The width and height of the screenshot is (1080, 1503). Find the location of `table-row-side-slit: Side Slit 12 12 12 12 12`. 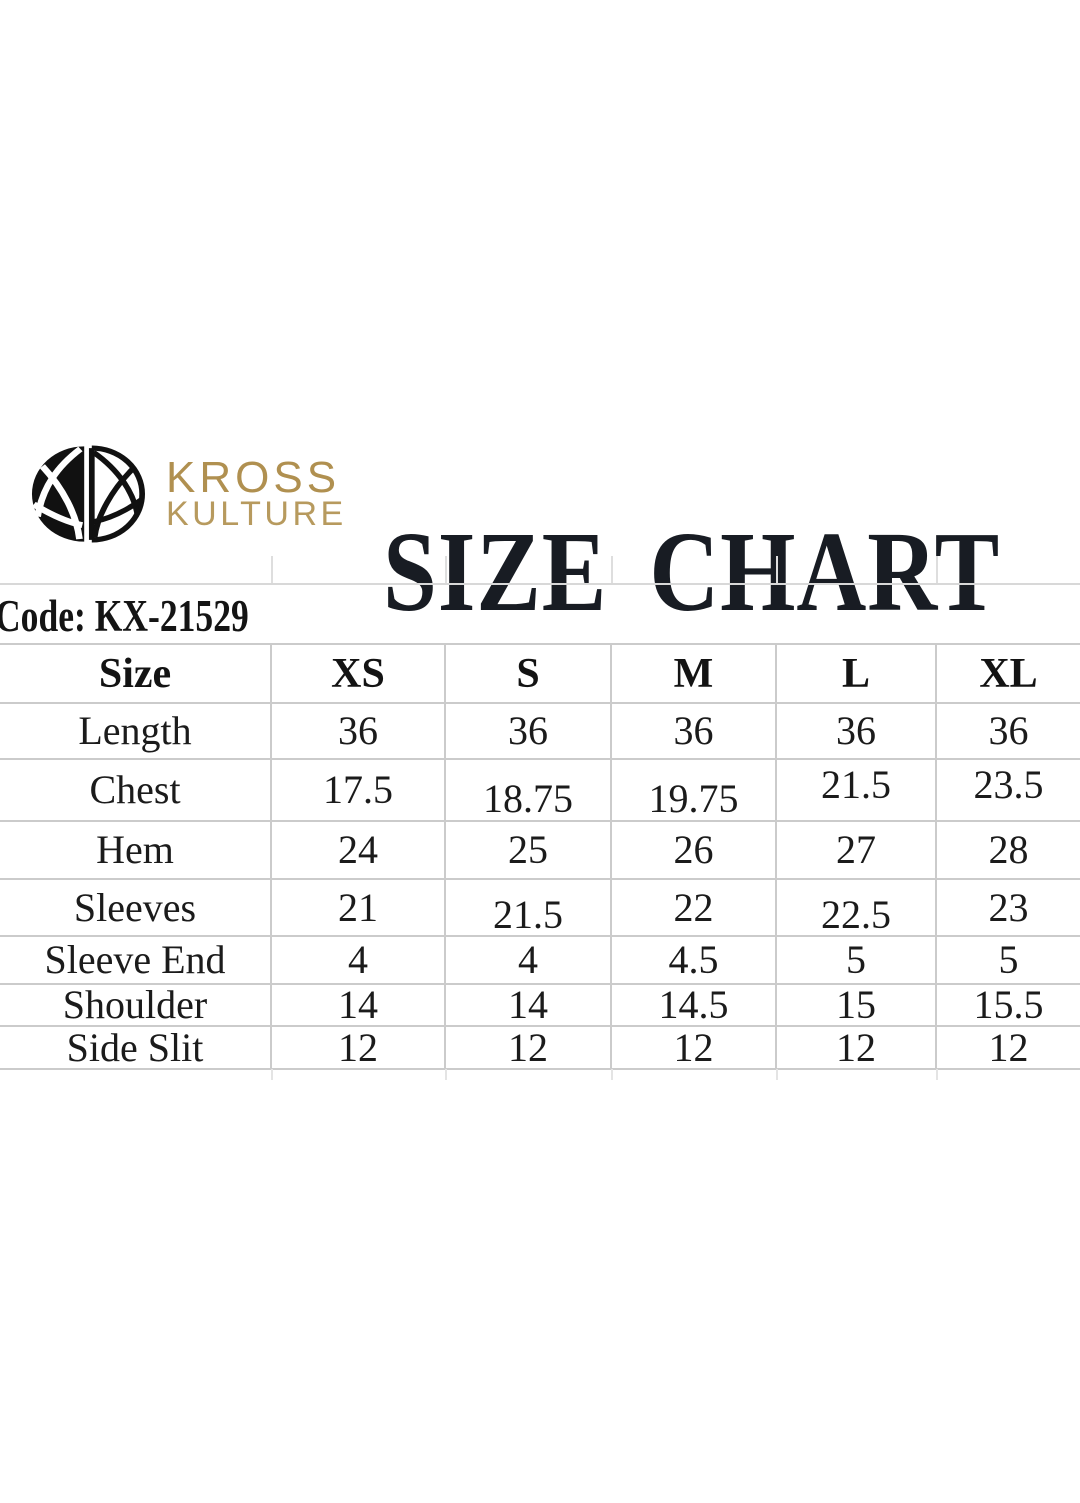

table-row-side-slit: Side Slit 12 12 12 12 12 is located at coordinates (540, 1047).